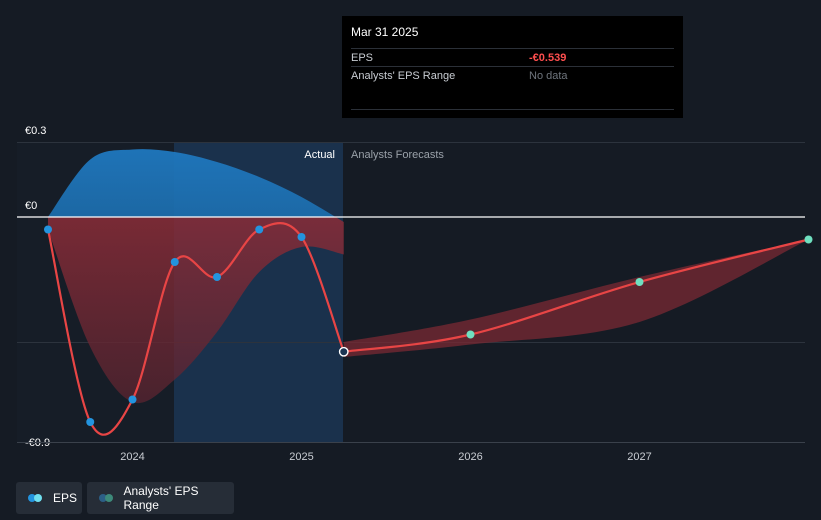  I want to click on range-band-actual-negative, so click(196, 310).